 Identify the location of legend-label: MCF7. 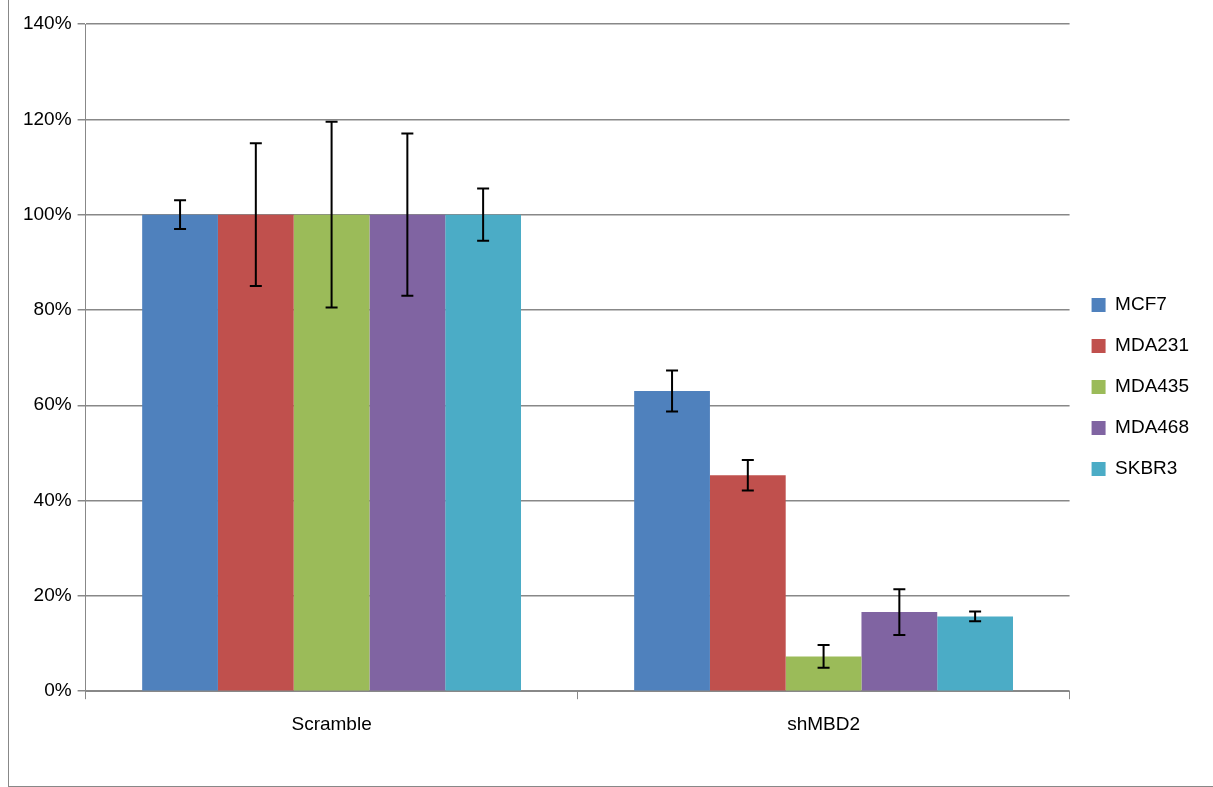
(1141, 304).